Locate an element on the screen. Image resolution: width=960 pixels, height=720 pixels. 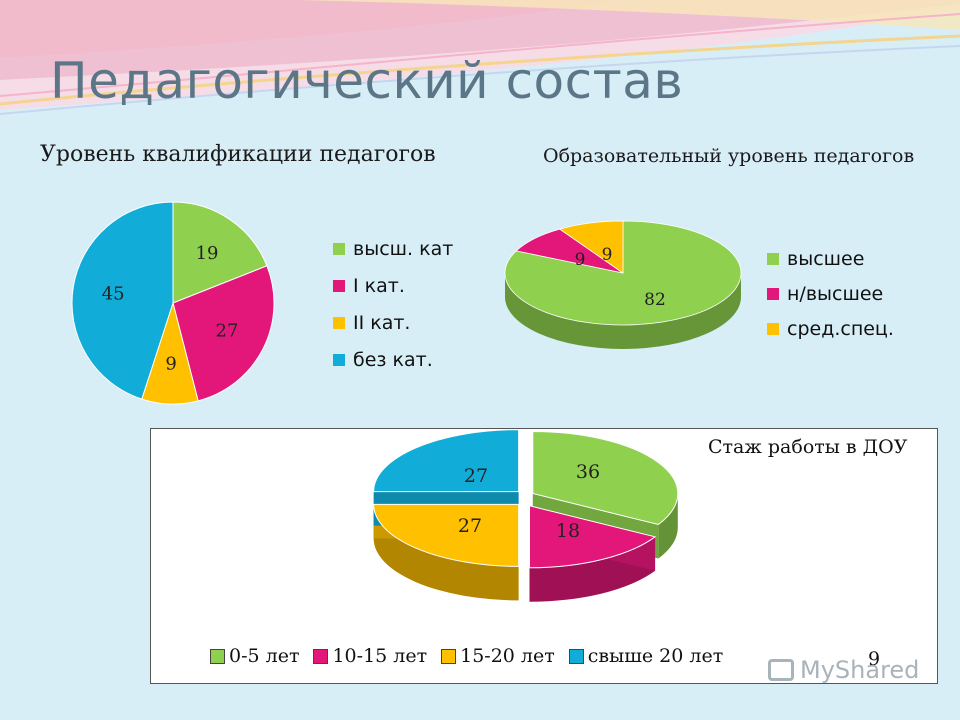
legend-label: высшее is located at coordinates (826, 258).